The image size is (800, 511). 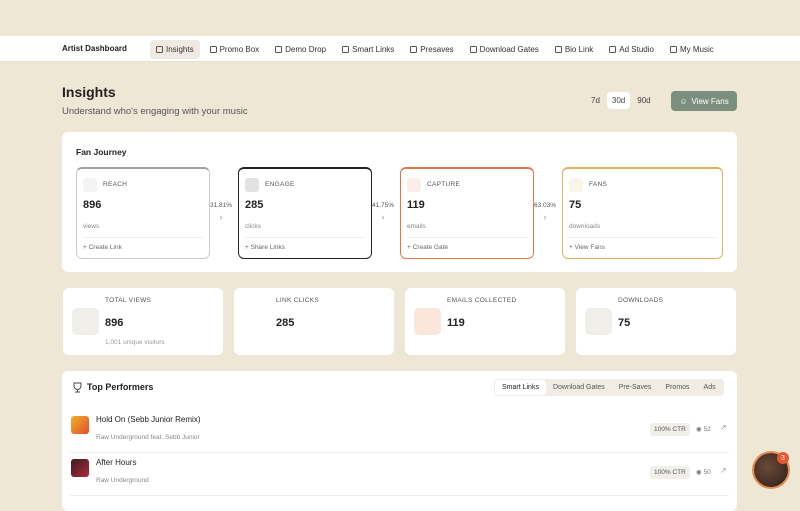 What do you see at coordinates (80, 425) in the screenshot?
I see `artwork` at bounding box center [80, 425].